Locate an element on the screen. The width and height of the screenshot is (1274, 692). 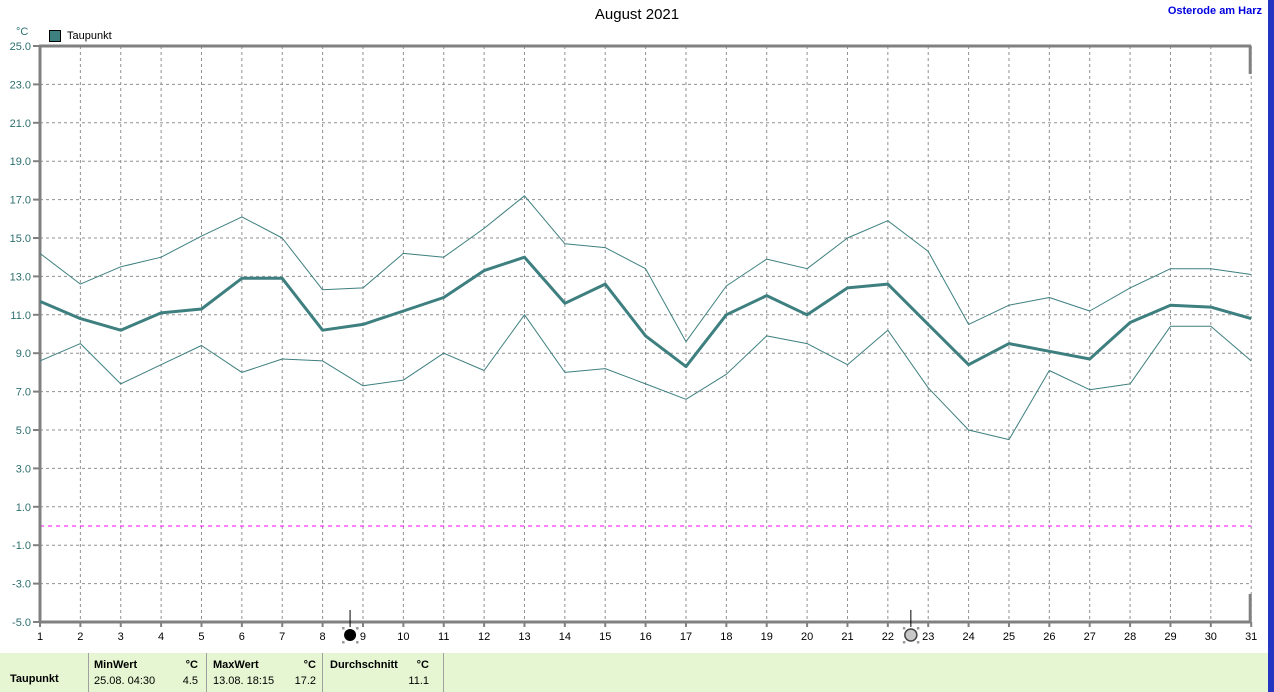
y-tick-label: 19.0 is located at coordinates (20, 162).